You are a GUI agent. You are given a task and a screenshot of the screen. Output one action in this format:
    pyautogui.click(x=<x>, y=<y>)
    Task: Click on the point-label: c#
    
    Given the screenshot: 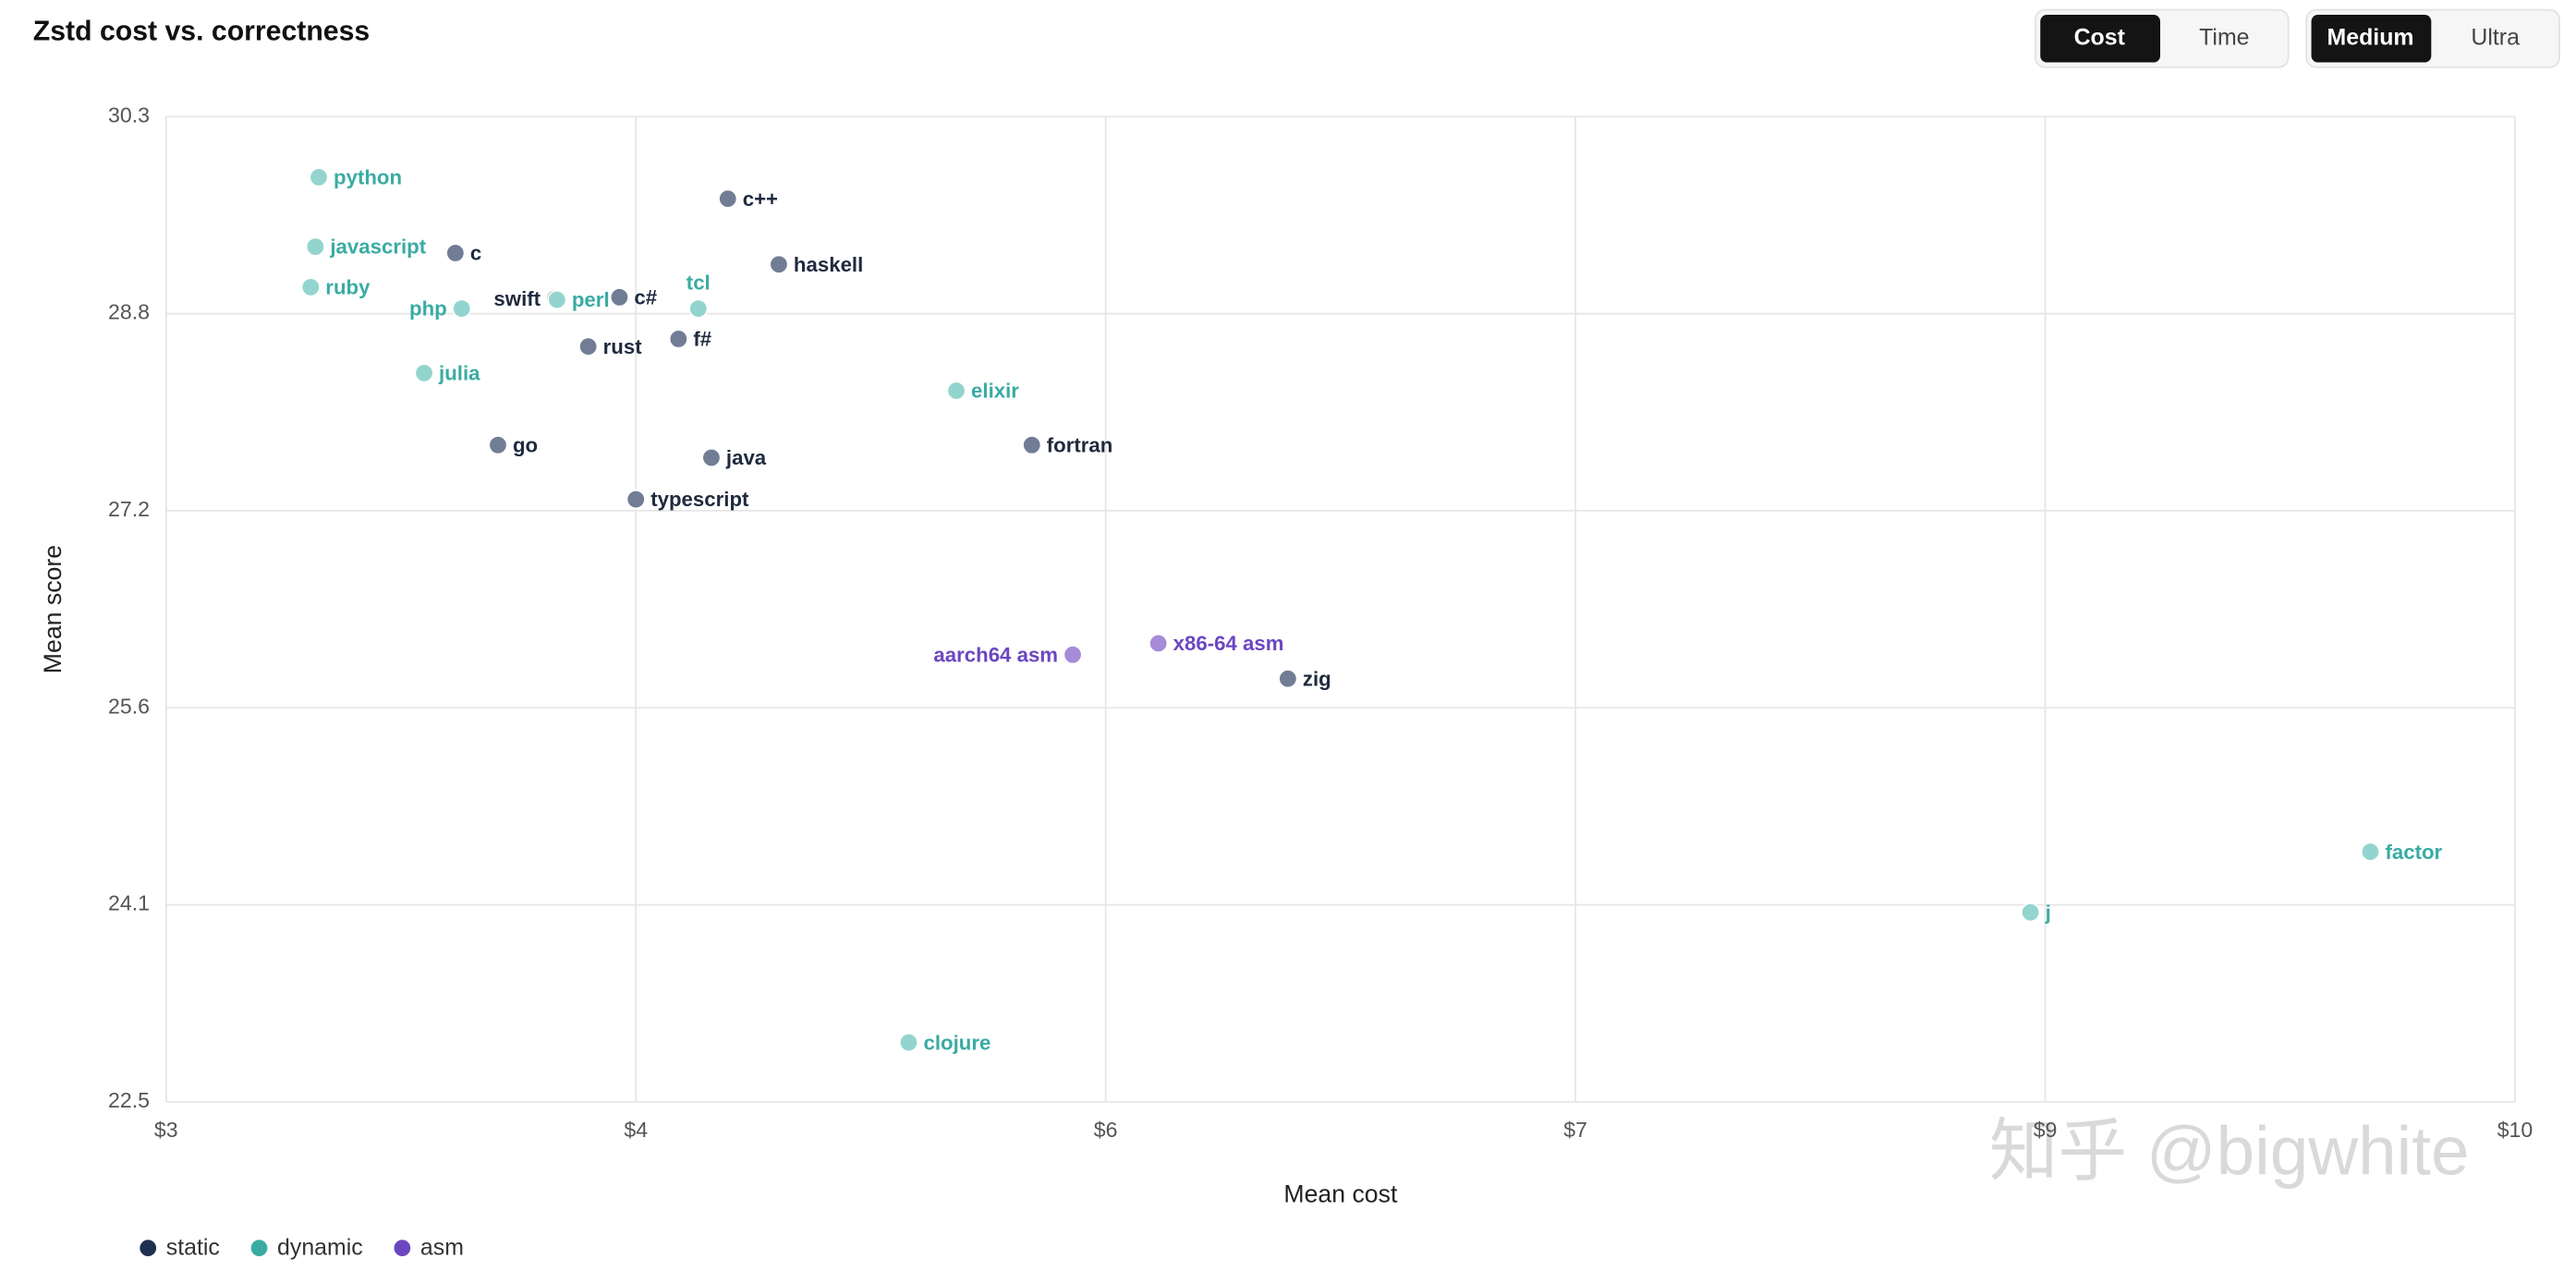 What is the action you would take?
    pyautogui.click(x=645, y=297)
    